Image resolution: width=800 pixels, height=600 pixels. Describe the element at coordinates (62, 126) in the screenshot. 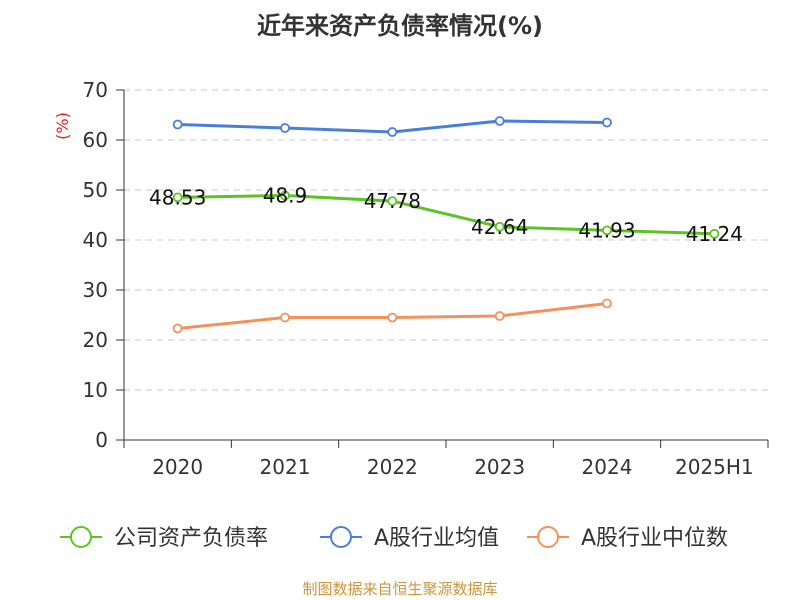

I see `y-axis-label: (%)` at that location.